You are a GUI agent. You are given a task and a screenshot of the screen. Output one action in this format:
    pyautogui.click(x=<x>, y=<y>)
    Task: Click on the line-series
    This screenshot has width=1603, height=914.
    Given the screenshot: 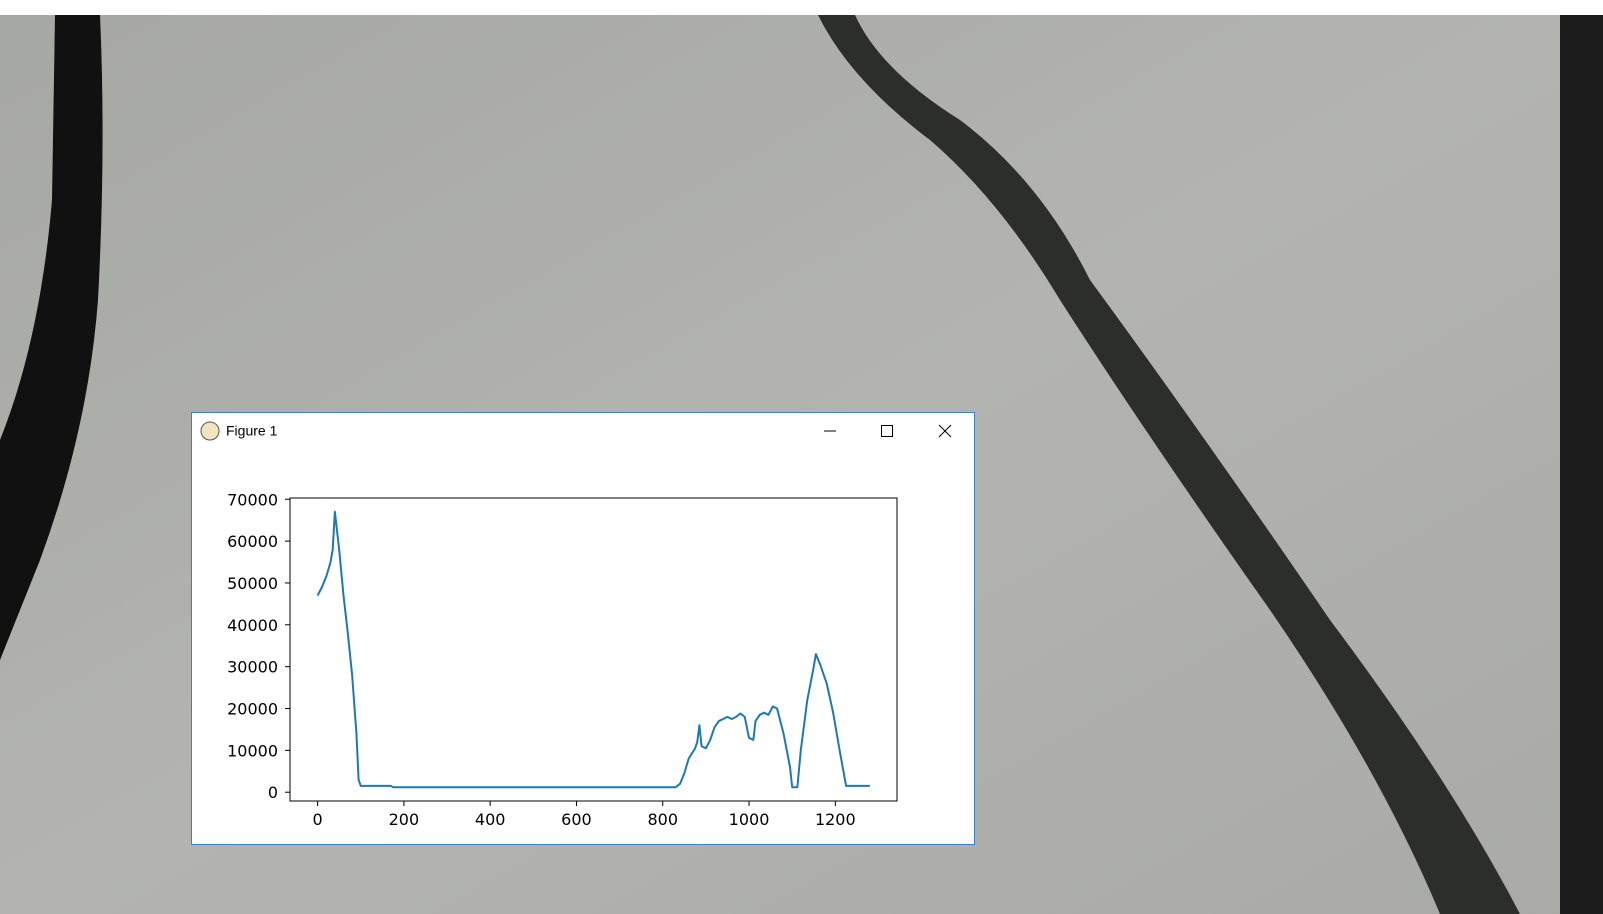 What is the action you would take?
    pyautogui.click(x=593, y=649)
    